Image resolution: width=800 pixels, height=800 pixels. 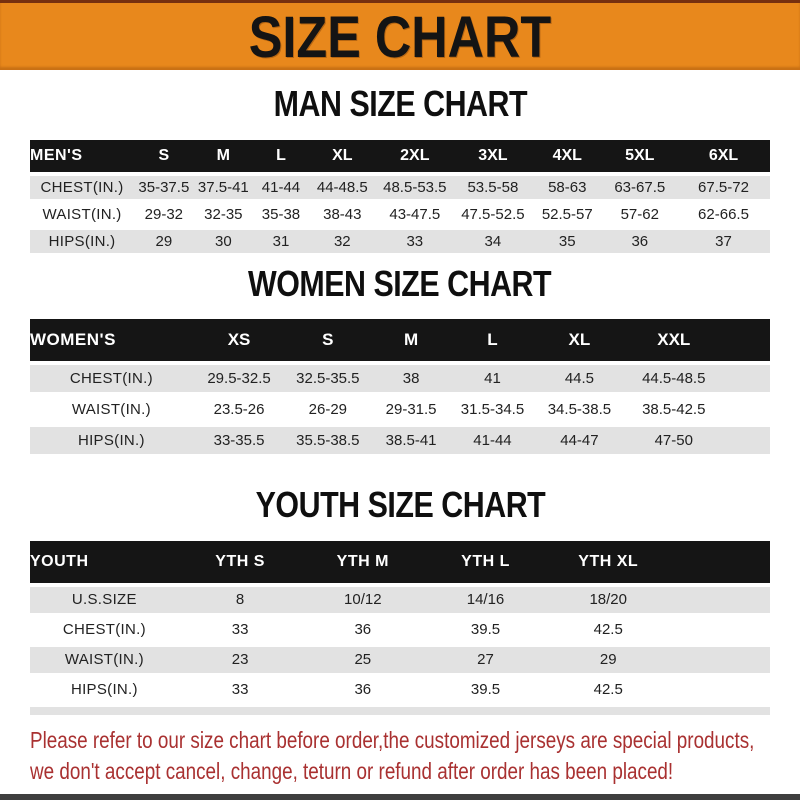 I want to click on size-cell: 44-47, so click(x=579, y=441).